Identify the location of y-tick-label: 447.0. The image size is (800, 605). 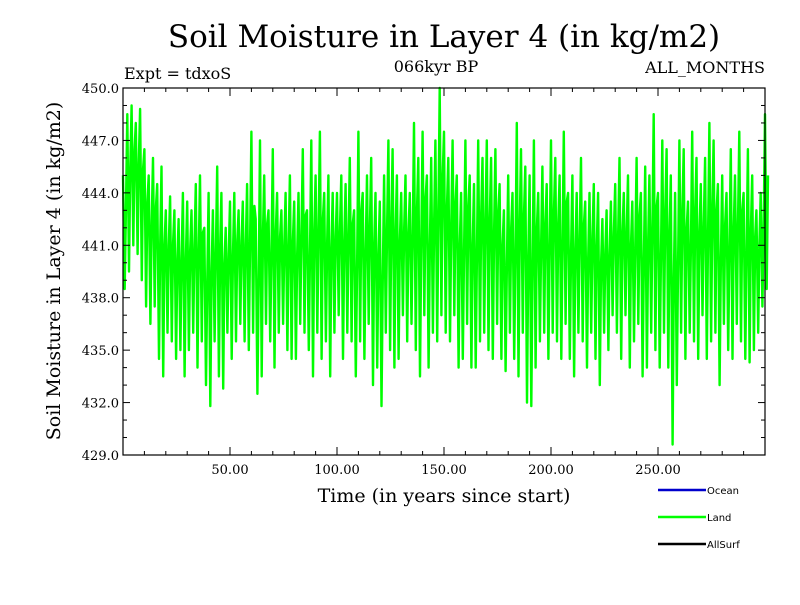
(100, 141).